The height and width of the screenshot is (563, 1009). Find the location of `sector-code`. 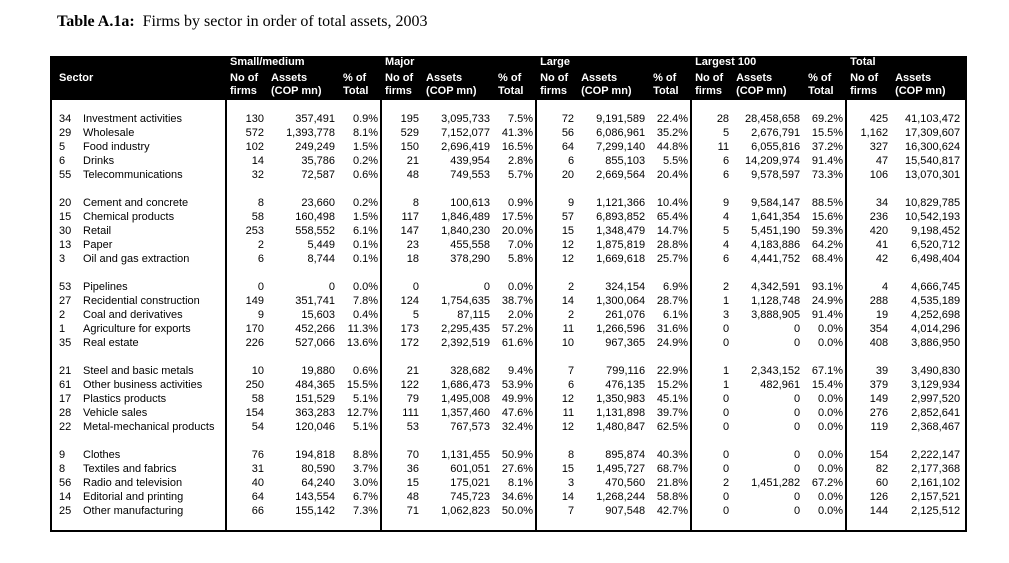

sector-code is located at coordinates (65, 106).